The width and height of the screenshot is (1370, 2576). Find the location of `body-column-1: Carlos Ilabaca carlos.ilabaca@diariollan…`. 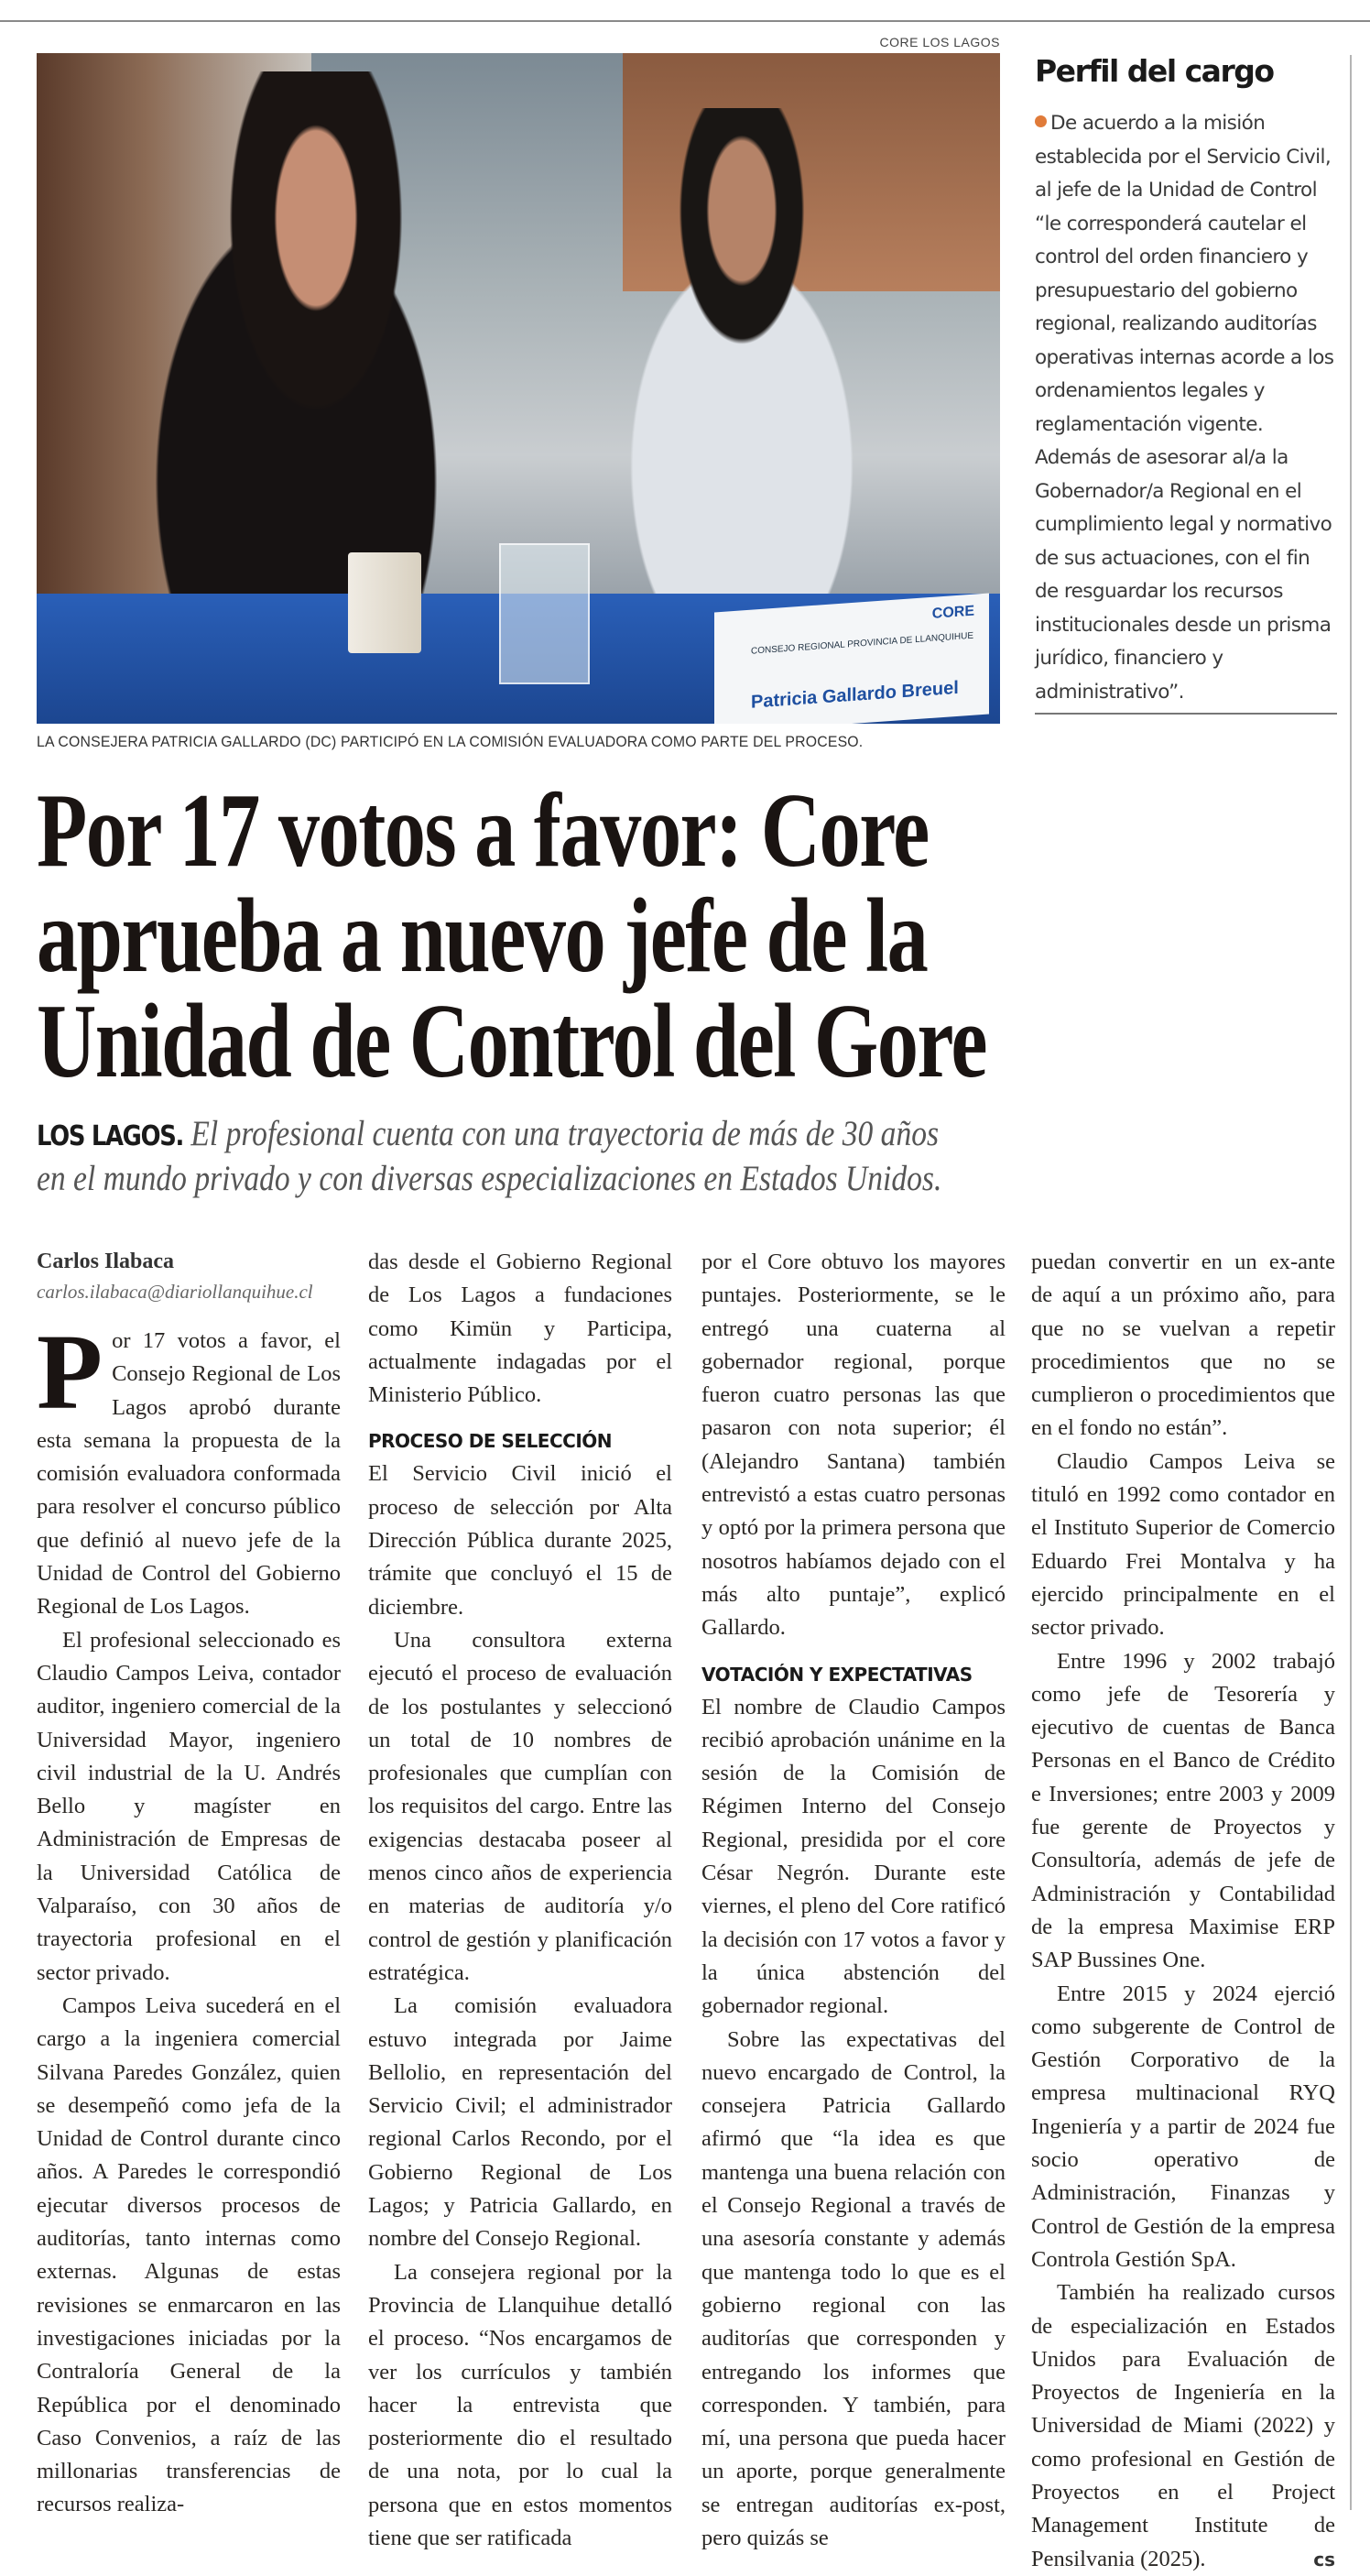

body-column-1: Carlos Ilabaca carlos.ilabaca@diariollan… is located at coordinates (189, 1884).